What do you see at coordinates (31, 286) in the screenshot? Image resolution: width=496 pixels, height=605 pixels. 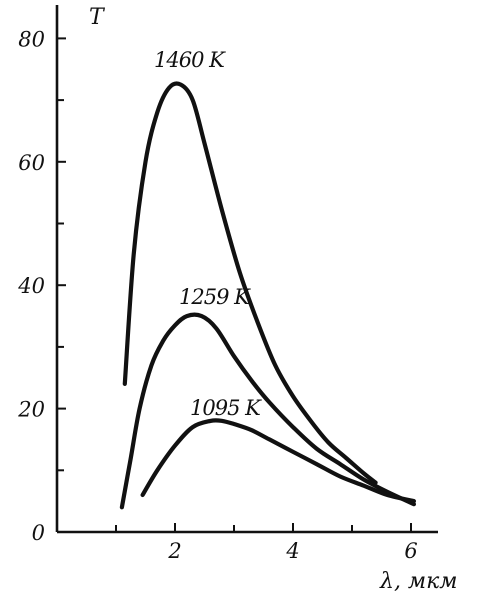 I see `y-tick-label: 40` at bounding box center [31, 286].